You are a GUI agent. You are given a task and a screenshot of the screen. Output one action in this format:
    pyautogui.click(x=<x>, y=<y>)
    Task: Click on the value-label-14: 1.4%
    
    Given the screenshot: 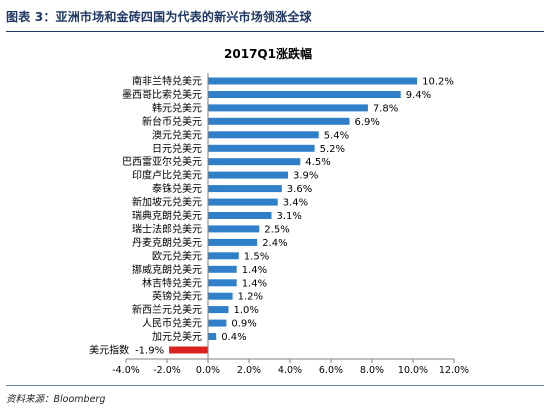 What is the action you would take?
    pyautogui.click(x=254, y=270)
    